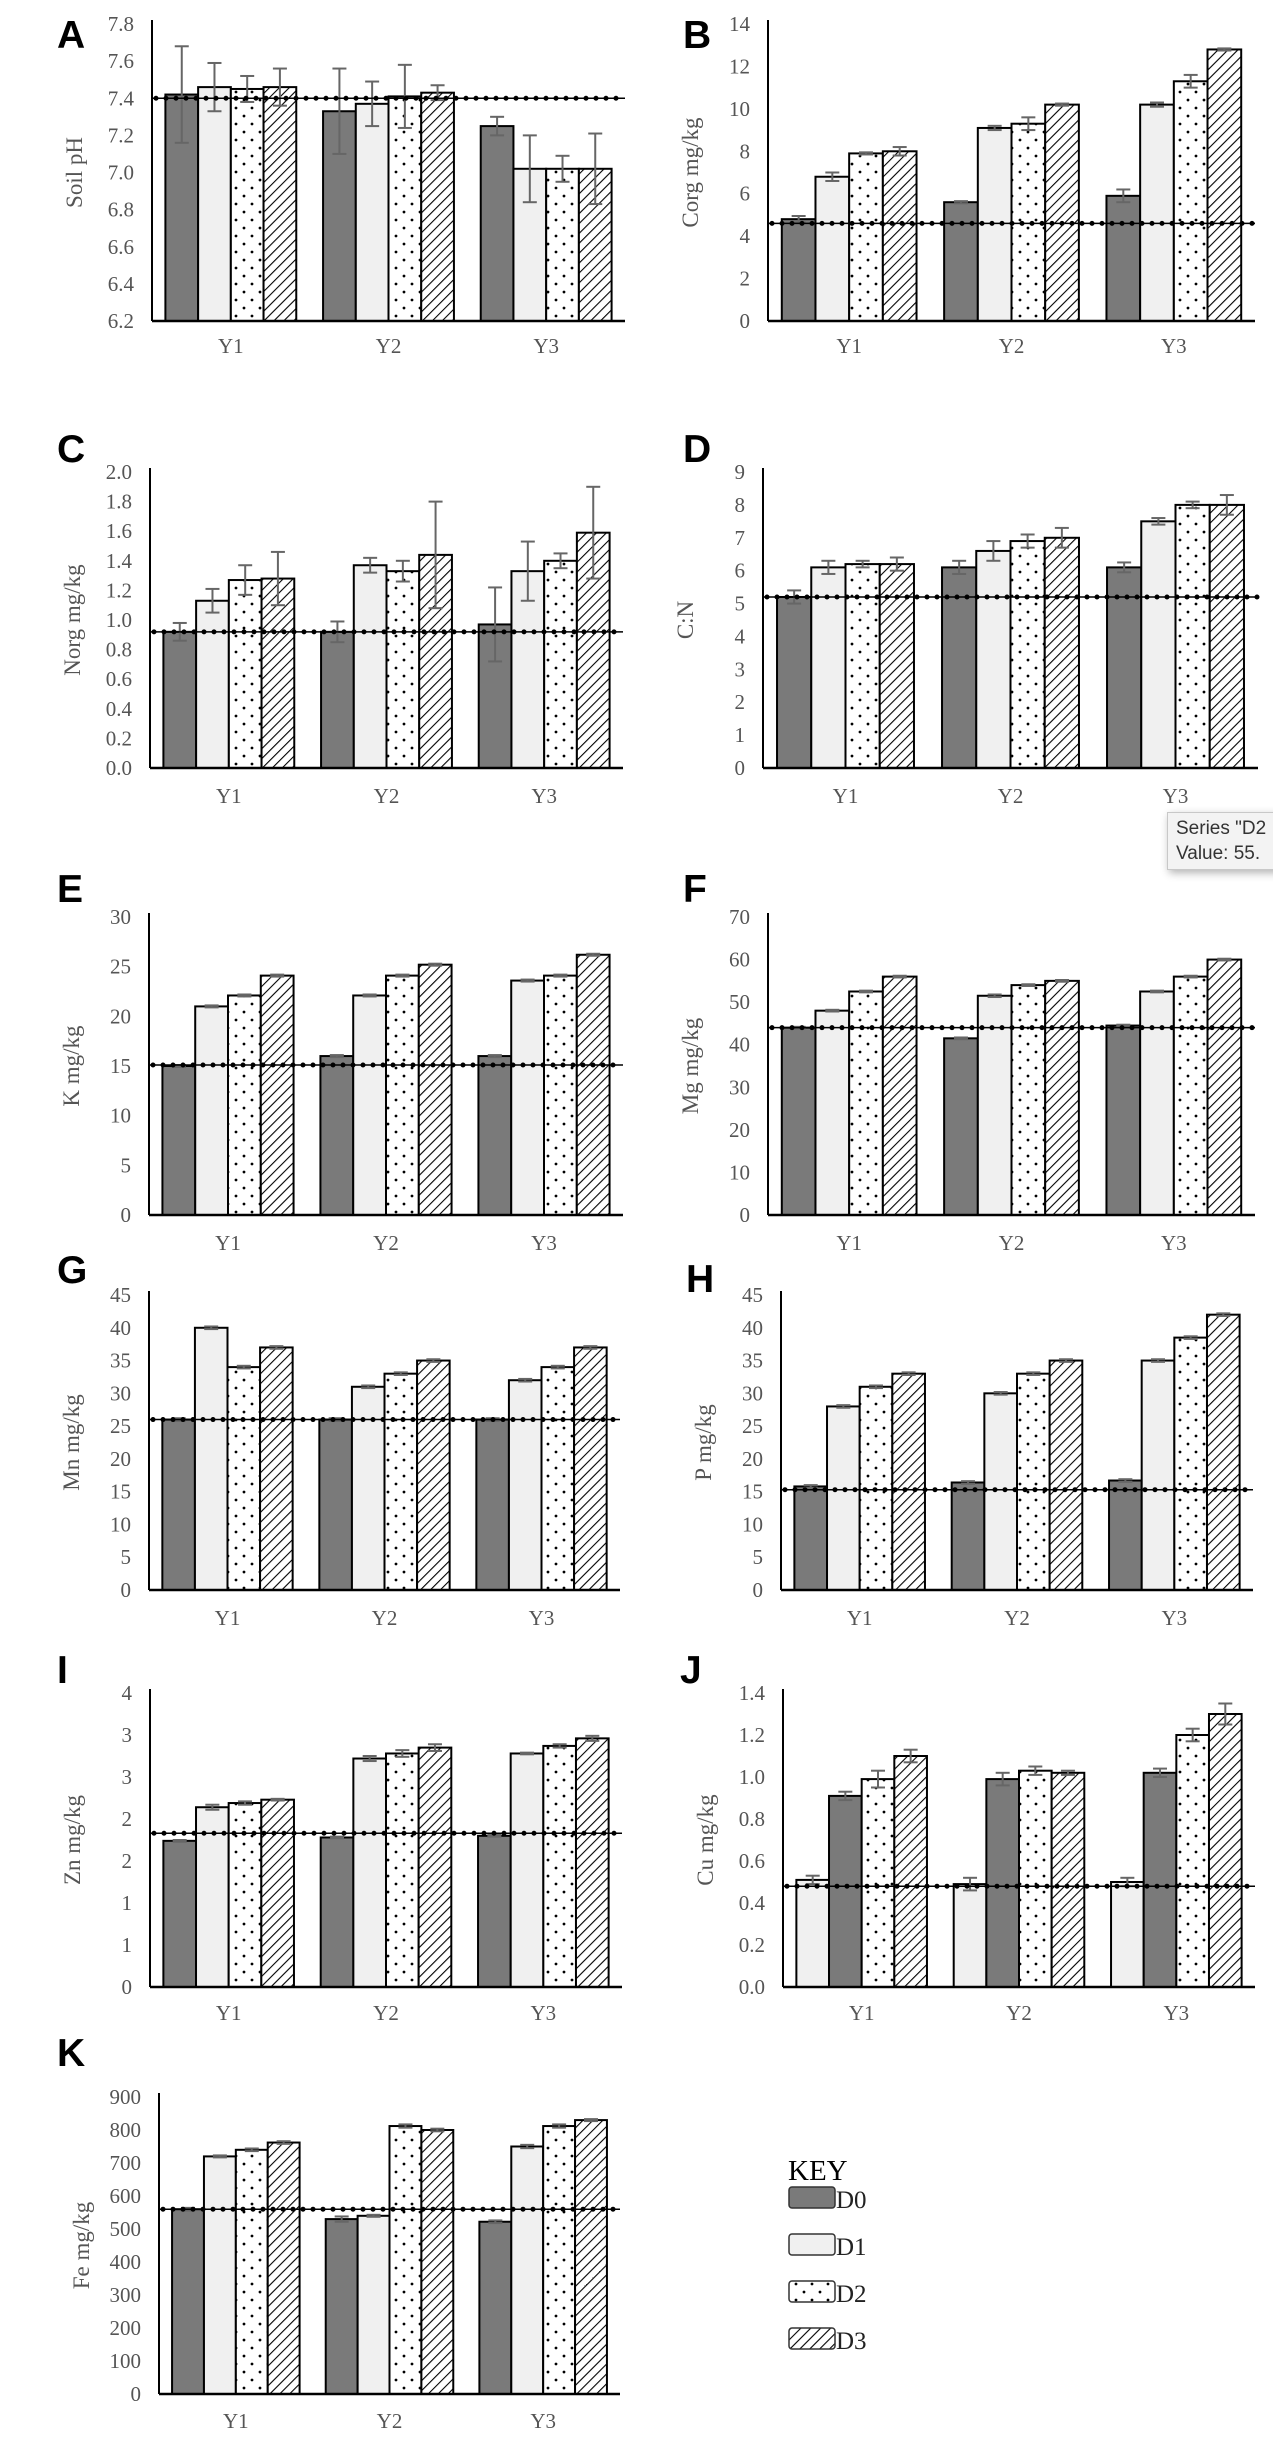  Describe the element at coordinates (827, 2200) in the screenshot. I see `legend-item-d0: D0` at that location.